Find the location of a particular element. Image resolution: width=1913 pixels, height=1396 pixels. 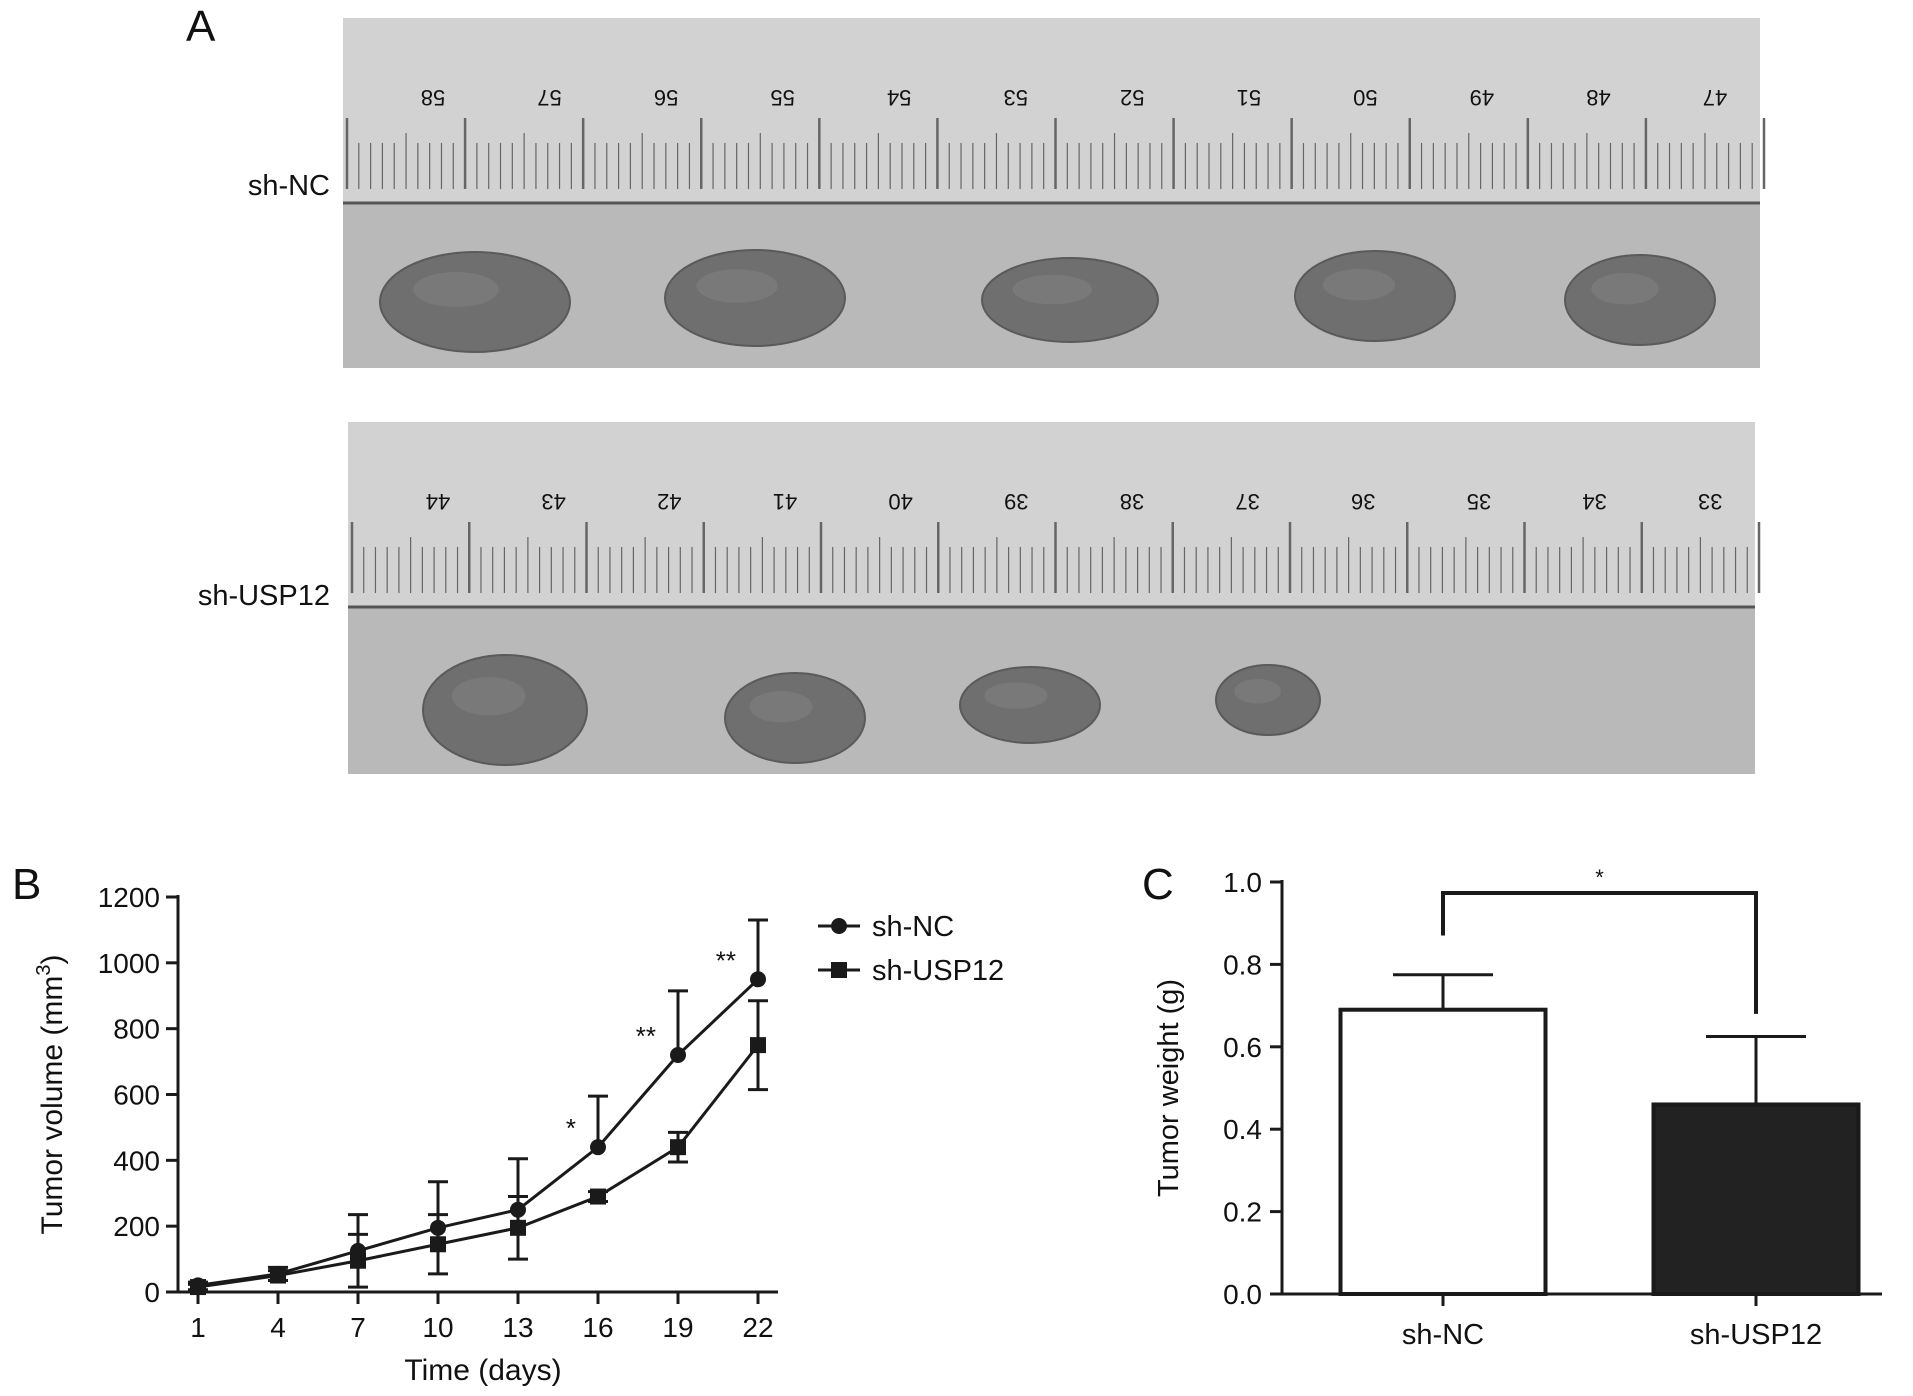

ruler-number: 42 is located at coordinates (669, 501).